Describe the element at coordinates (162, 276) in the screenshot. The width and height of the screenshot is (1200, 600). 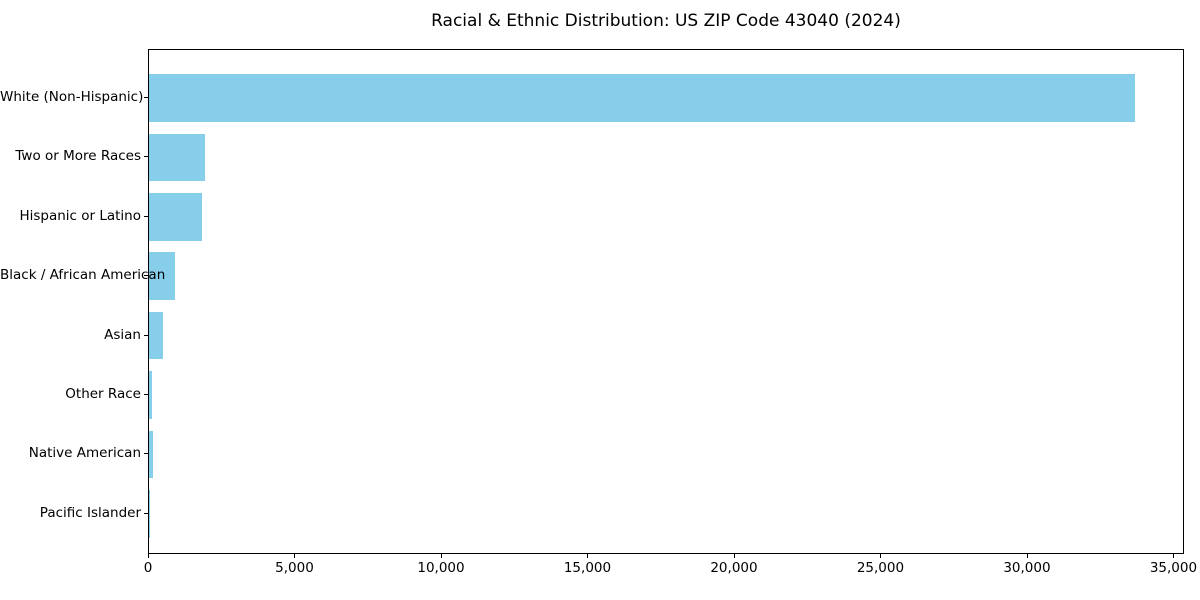
I see `bar-black-african-american` at that location.